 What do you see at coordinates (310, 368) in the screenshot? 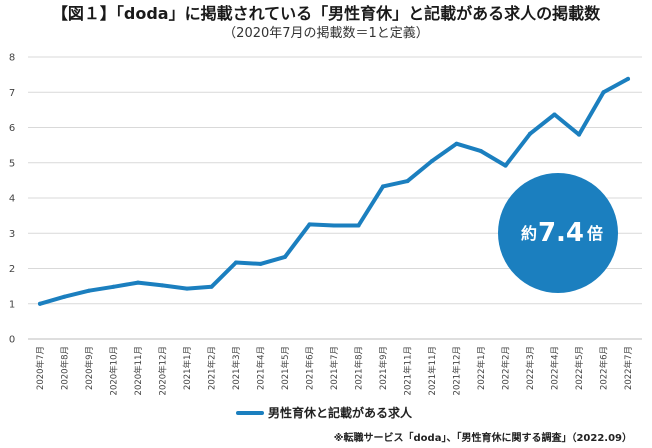
I see `x-tick-label: 2021年6月` at bounding box center [310, 368].